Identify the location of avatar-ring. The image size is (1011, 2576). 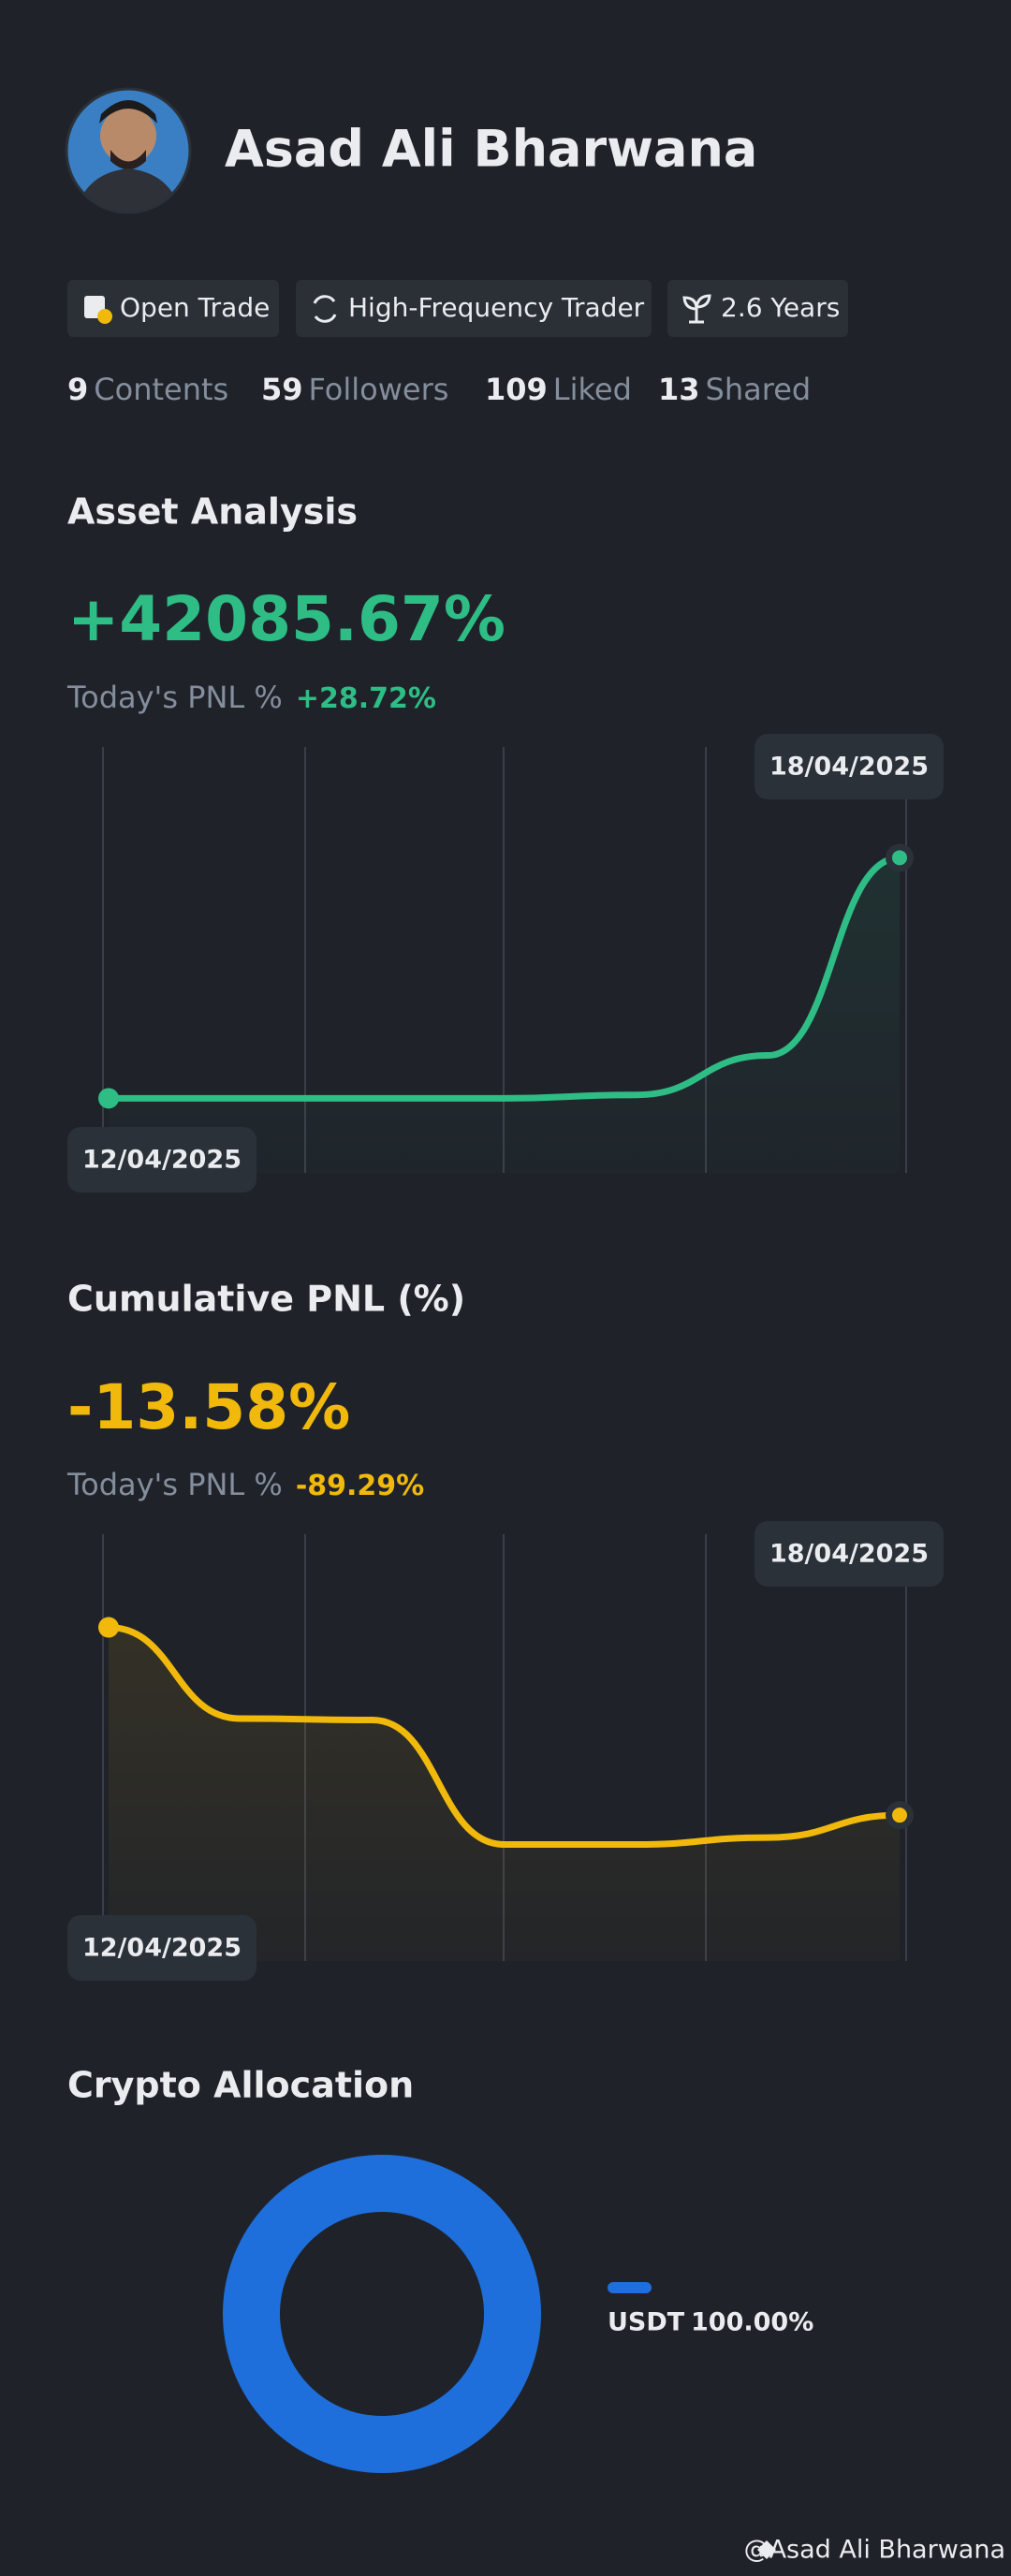
(128, 150).